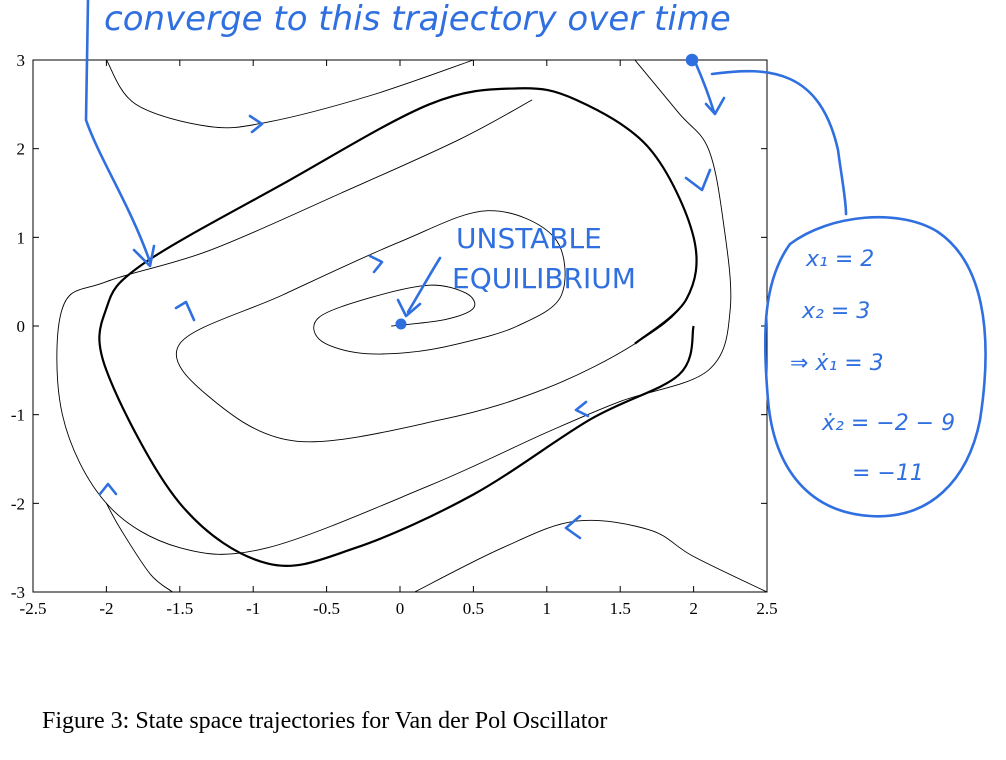 Image resolution: width=1006 pixels, height=760 pixels. What do you see at coordinates (21, 149) in the screenshot?
I see `y-tick-label: 2` at bounding box center [21, 149].